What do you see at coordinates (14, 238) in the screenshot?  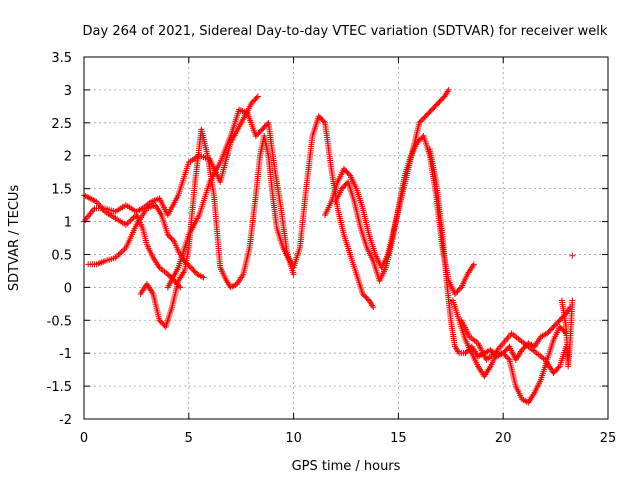 I see `y-axis-label: SDTVAR / TECUs` at bounding box center [14, 238].